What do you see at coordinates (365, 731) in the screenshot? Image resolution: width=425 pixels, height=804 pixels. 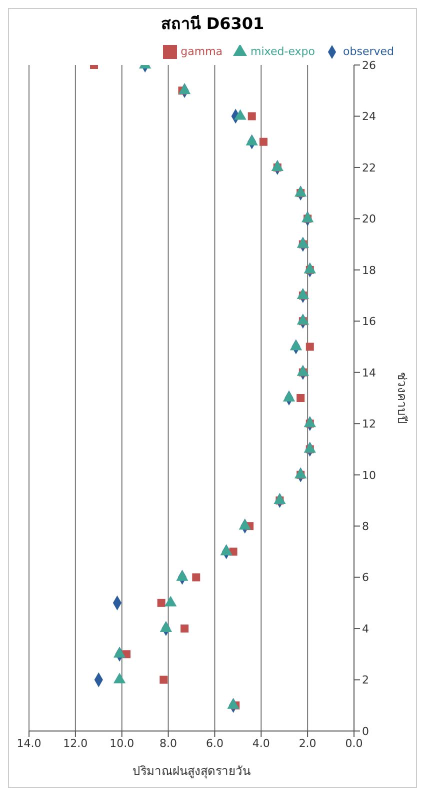 I see `y-tick-label: 0` at bounding box center [365, 731].